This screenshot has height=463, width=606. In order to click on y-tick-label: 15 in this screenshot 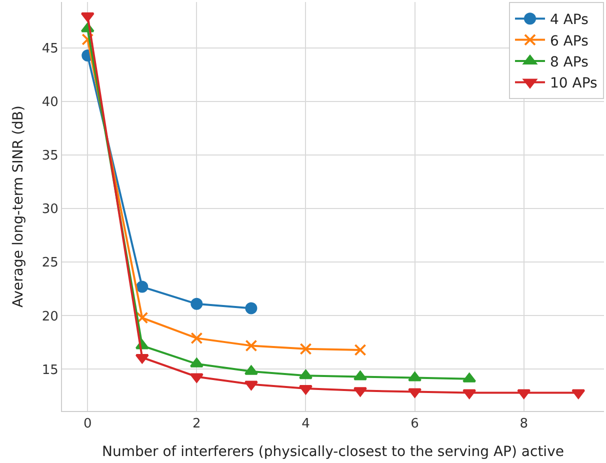, I will do `click(50, 370)`.